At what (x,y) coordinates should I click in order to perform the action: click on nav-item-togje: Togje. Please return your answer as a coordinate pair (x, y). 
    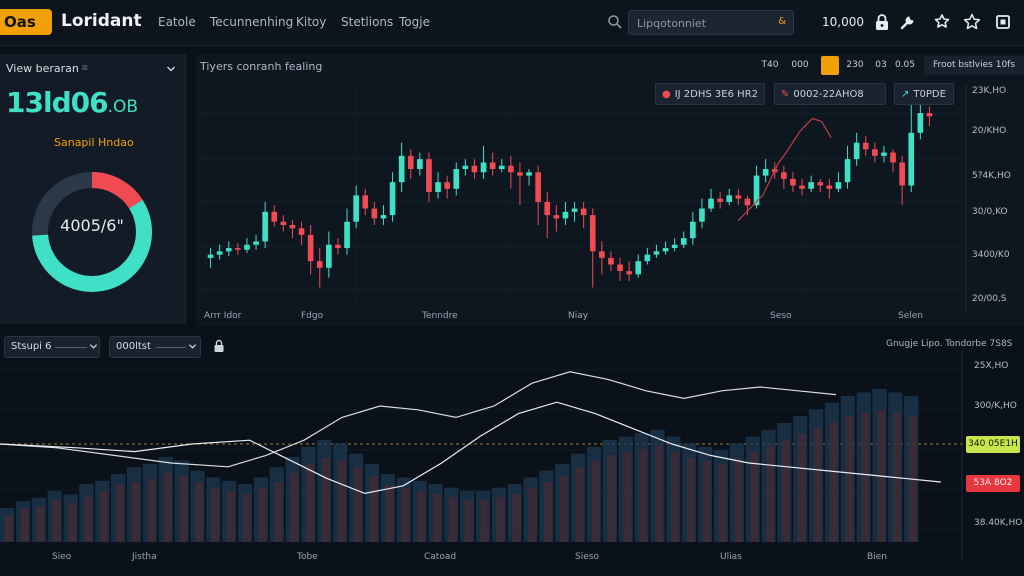
    Looking at the image, I should click on (414, 22).